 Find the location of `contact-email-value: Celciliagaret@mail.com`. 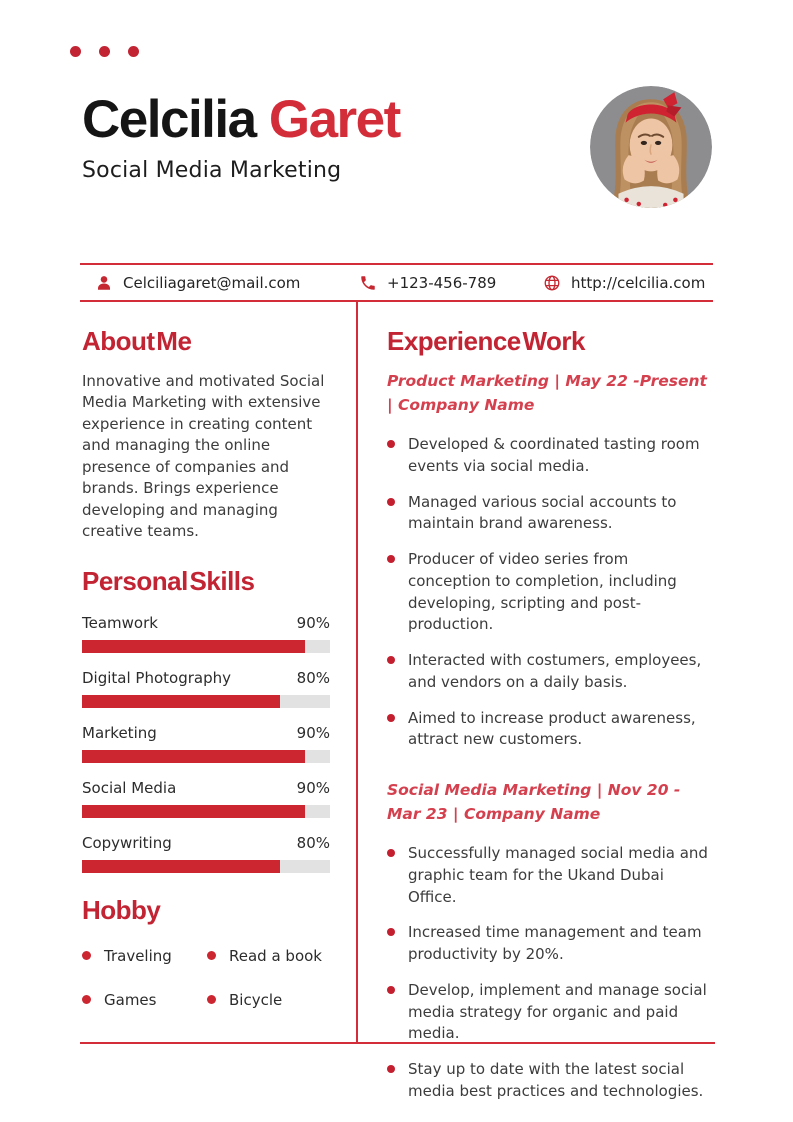

contact-email-value: Celciliagaret@mail.com is located at coordinates (212, 282).